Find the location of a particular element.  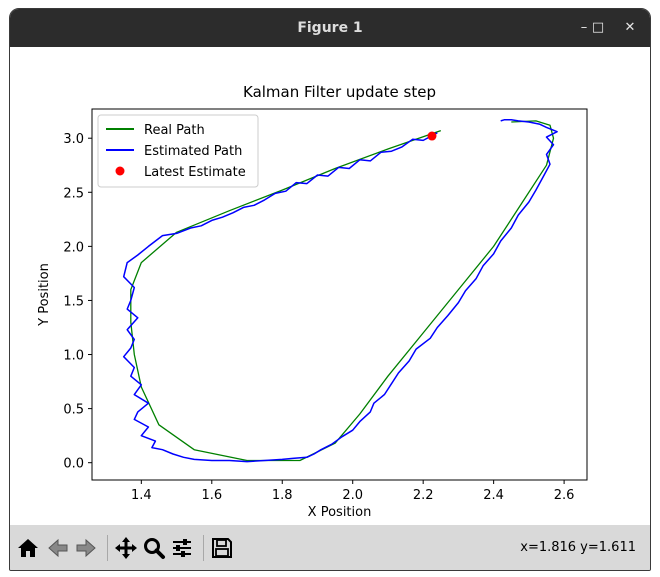

home-icon is located at coordinates (28, 548).